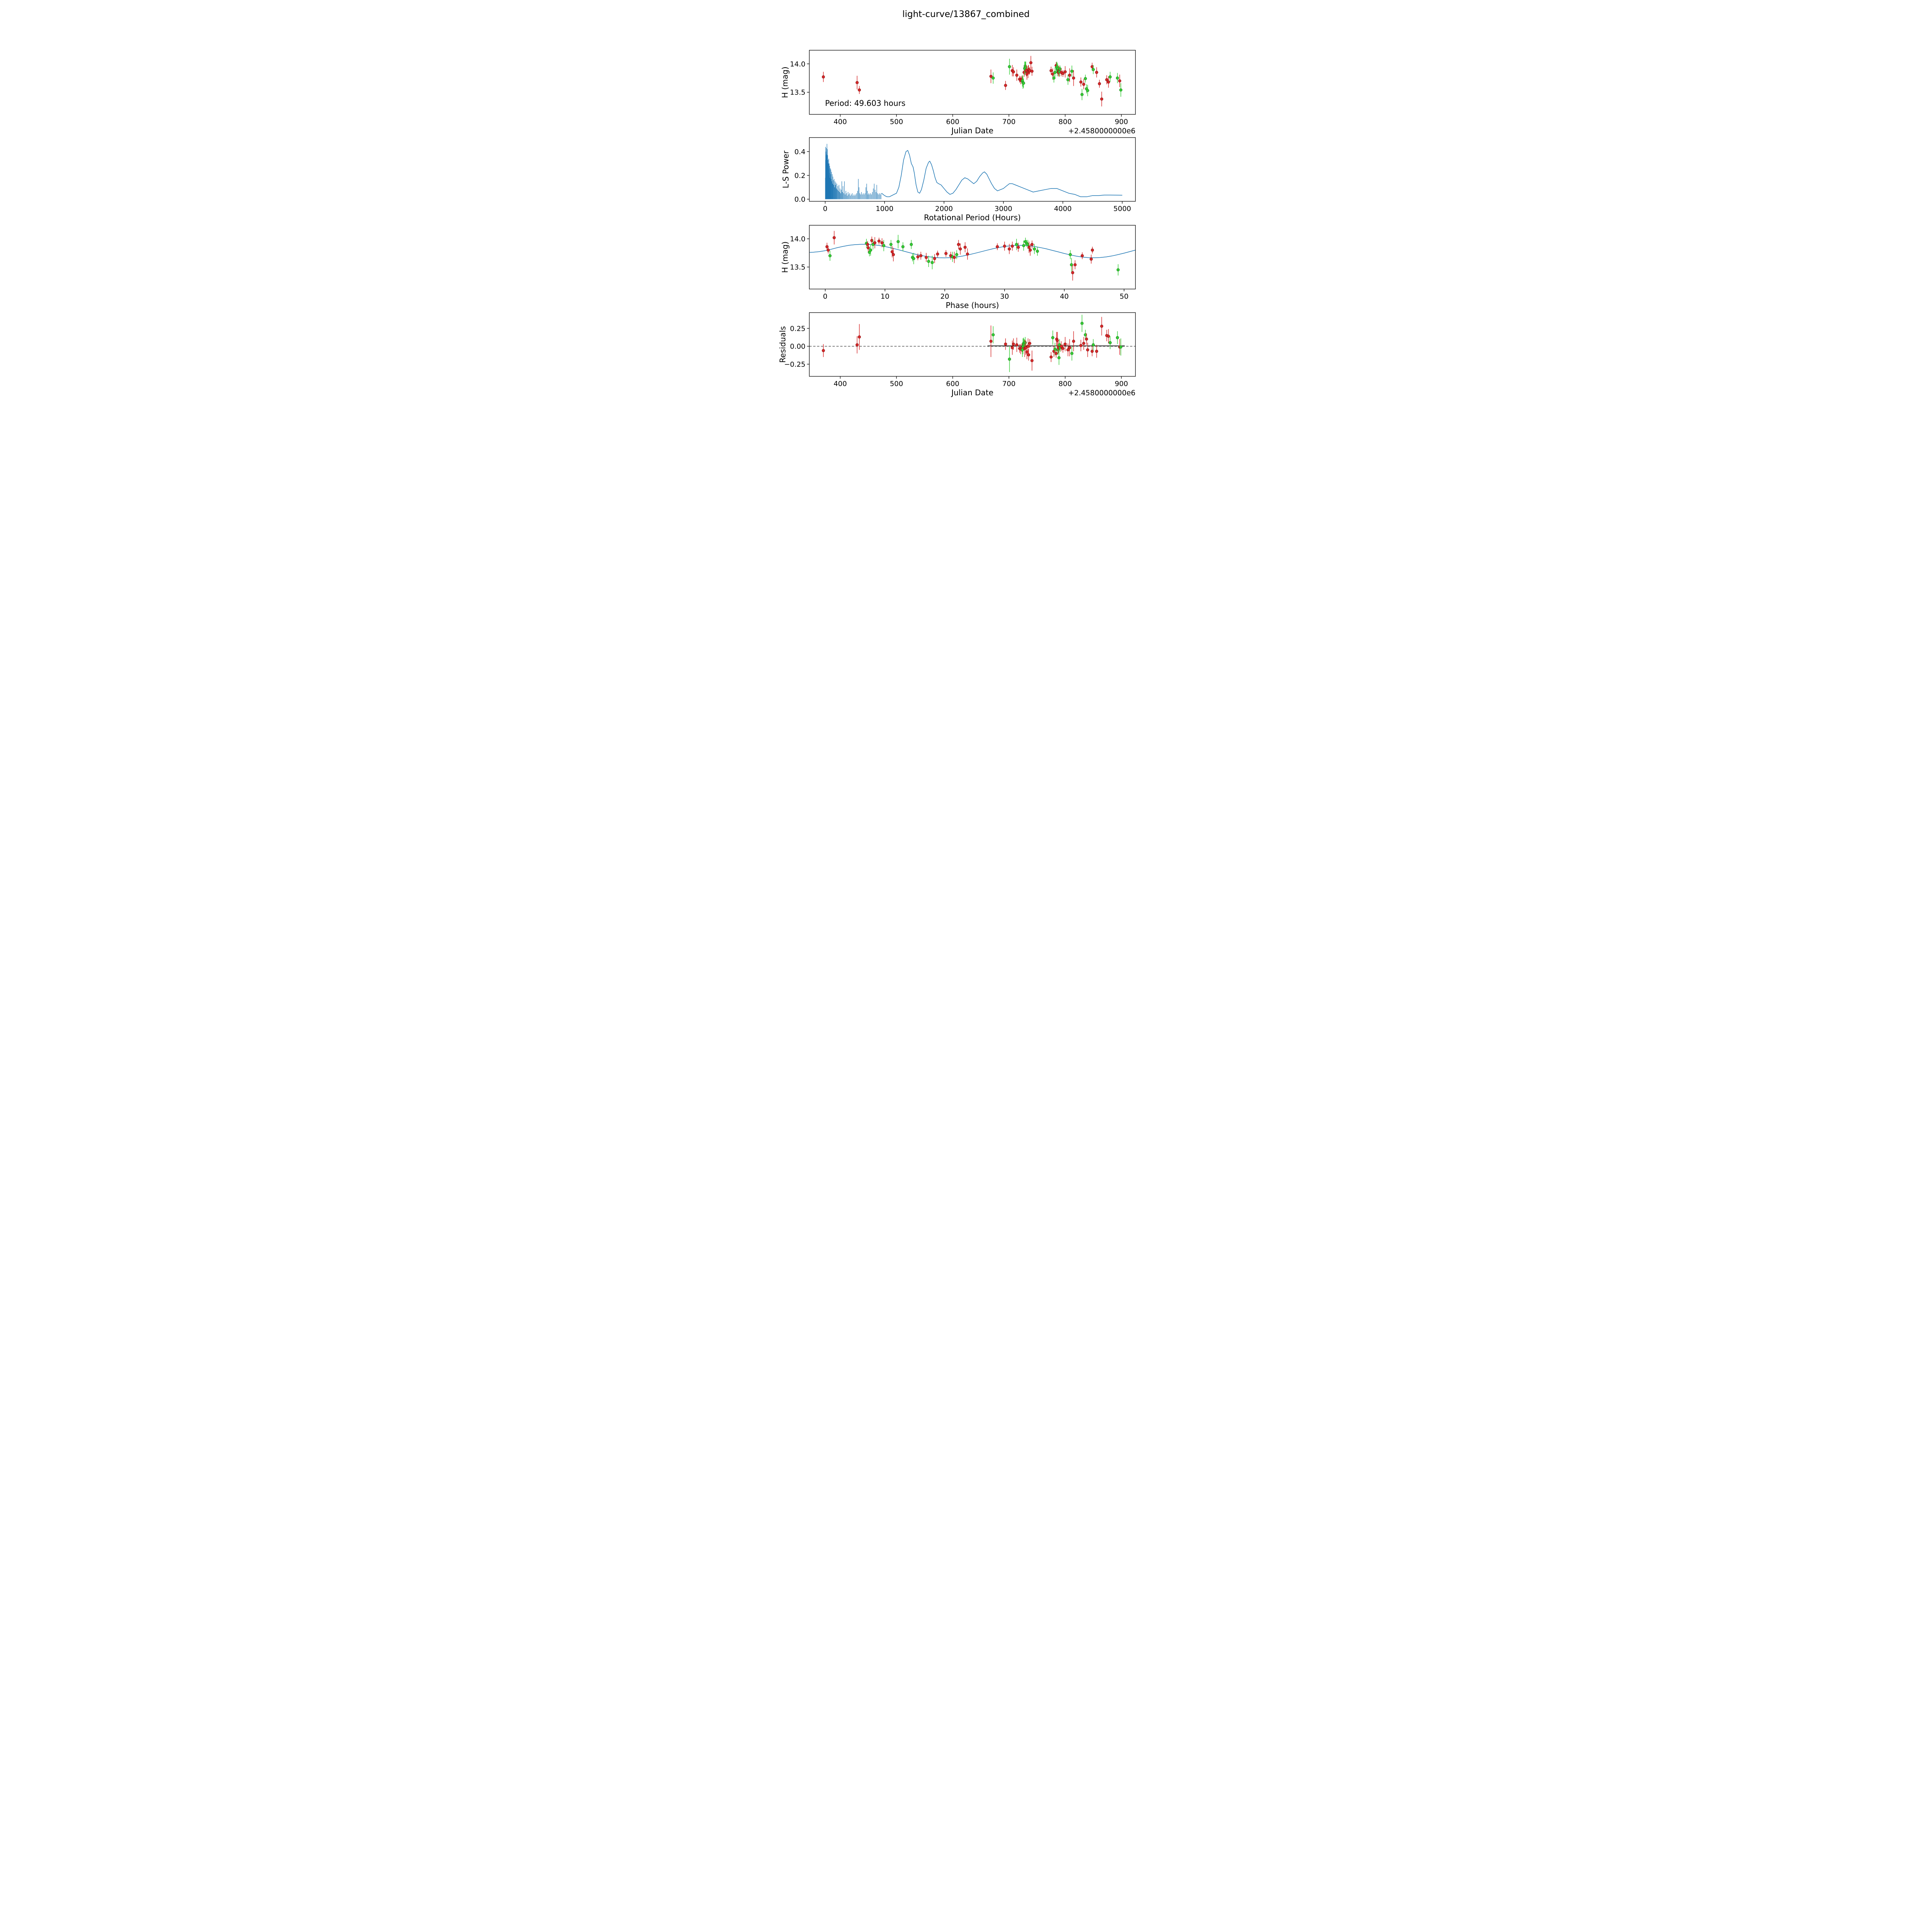 This screenshot has width=1932, height=1932. I want to click on periodogram-plot-area, so click(974, 171).